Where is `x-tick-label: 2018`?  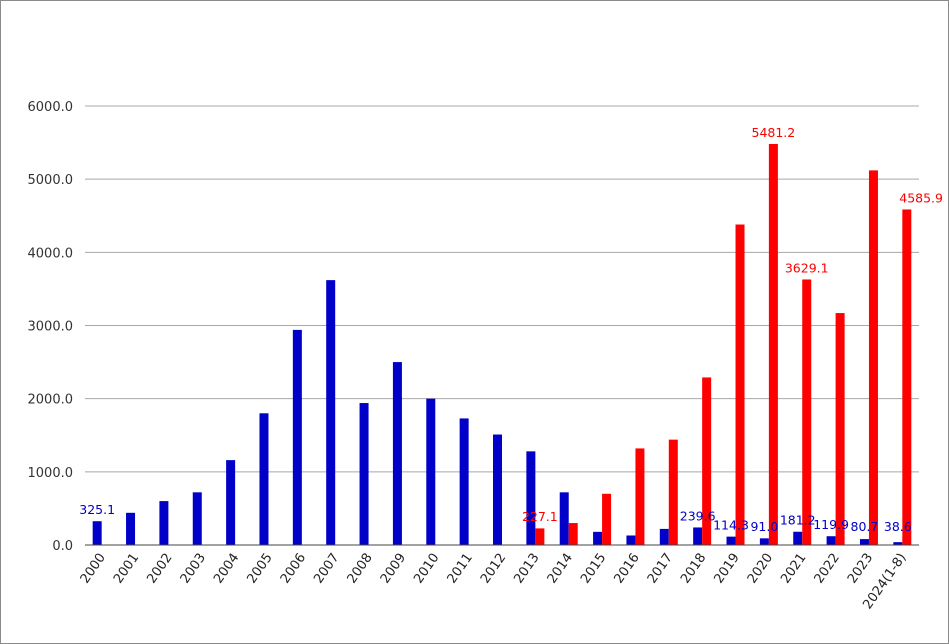
x-tick-label: 2018 is located at coordinates (693, 569).